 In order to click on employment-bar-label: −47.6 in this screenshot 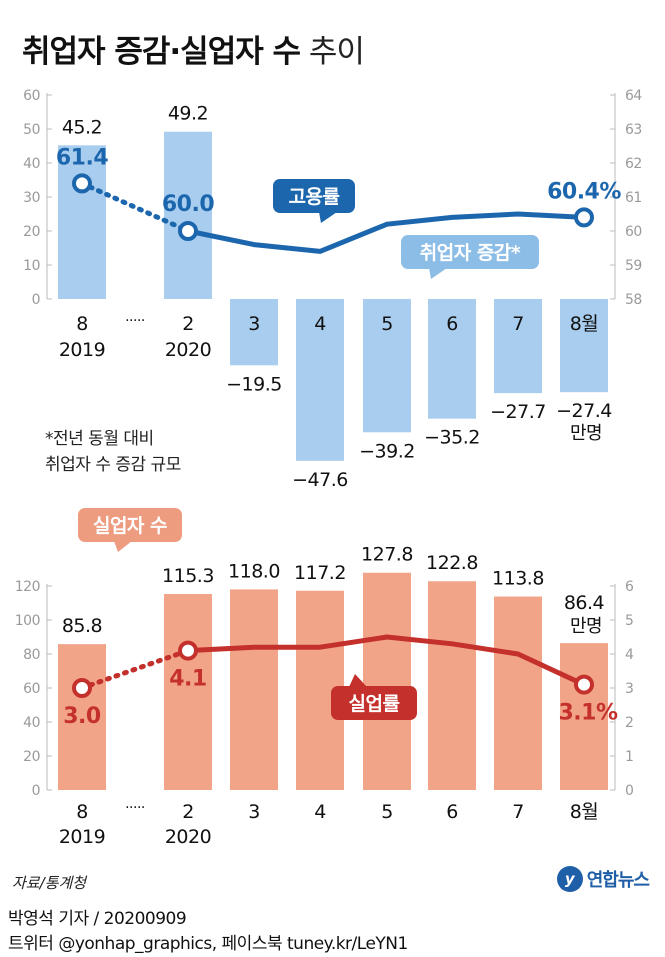, I will do `click(320, 480)`.